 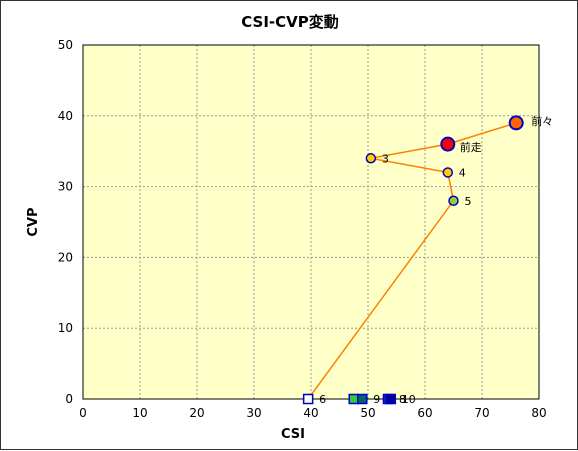 I want to click on chart-title: CSI-CVP変動, so click(x=290, y=22).